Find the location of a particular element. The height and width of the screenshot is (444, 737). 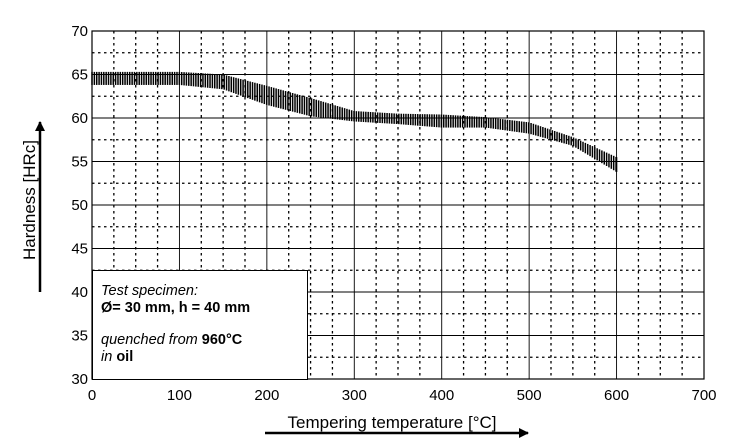

note-medium-value: oil is located at coordinates (125, 357).